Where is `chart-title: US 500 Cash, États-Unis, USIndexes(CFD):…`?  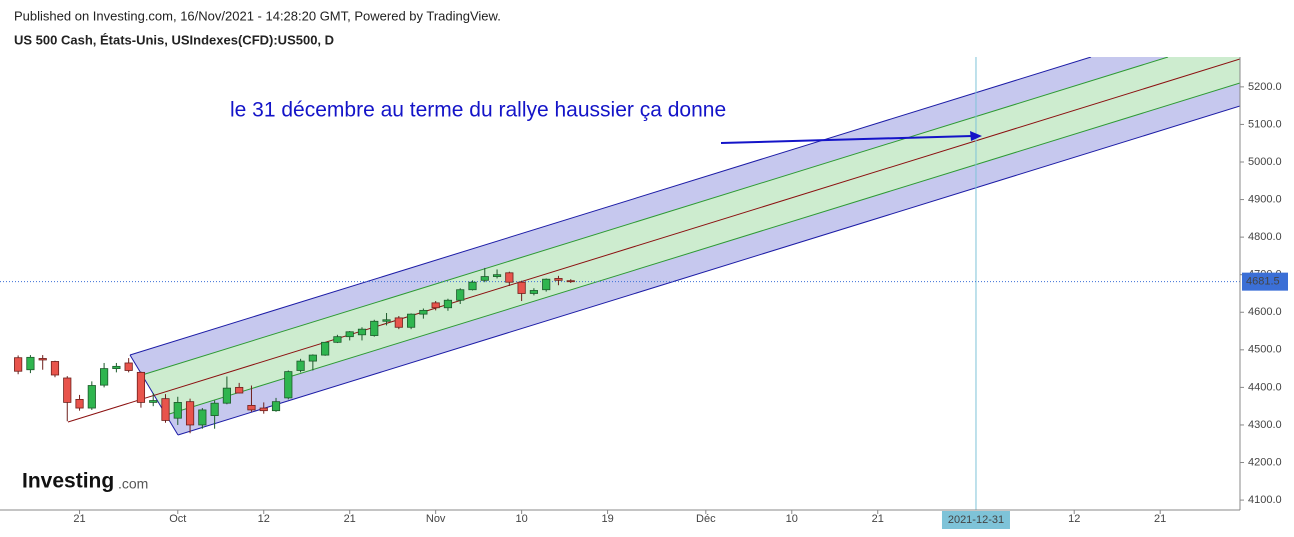 chart-title: US 500 Cash, États-Unis, USIndexes(CFD):… is located at coordinates (174, 39).